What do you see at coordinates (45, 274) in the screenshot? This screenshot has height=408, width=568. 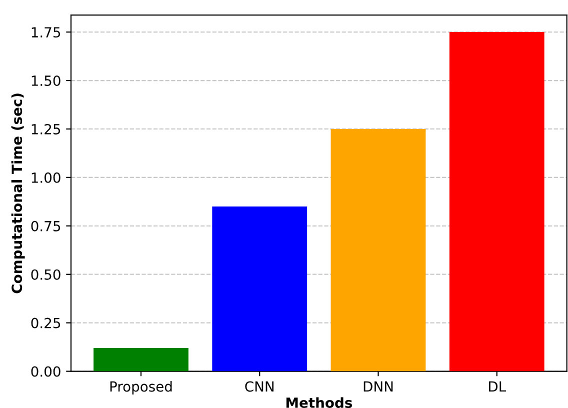 I see `y-tick-label: 0.50` at bounding box center [45, 274].